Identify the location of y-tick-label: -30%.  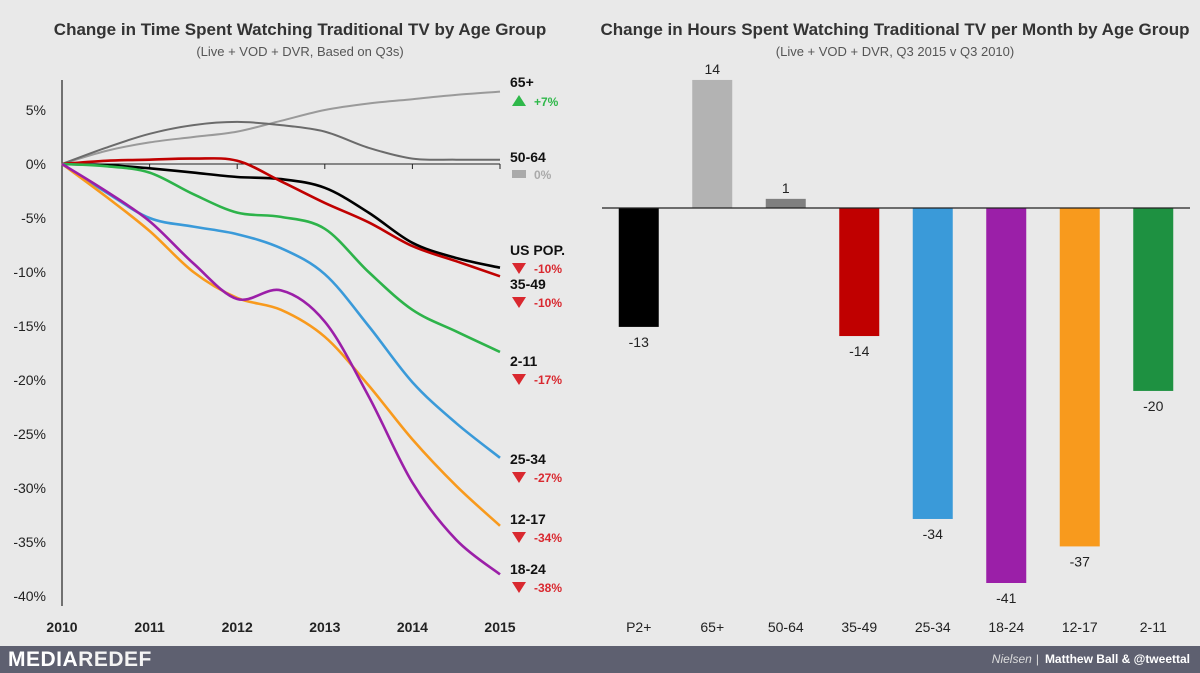
(29, 488).